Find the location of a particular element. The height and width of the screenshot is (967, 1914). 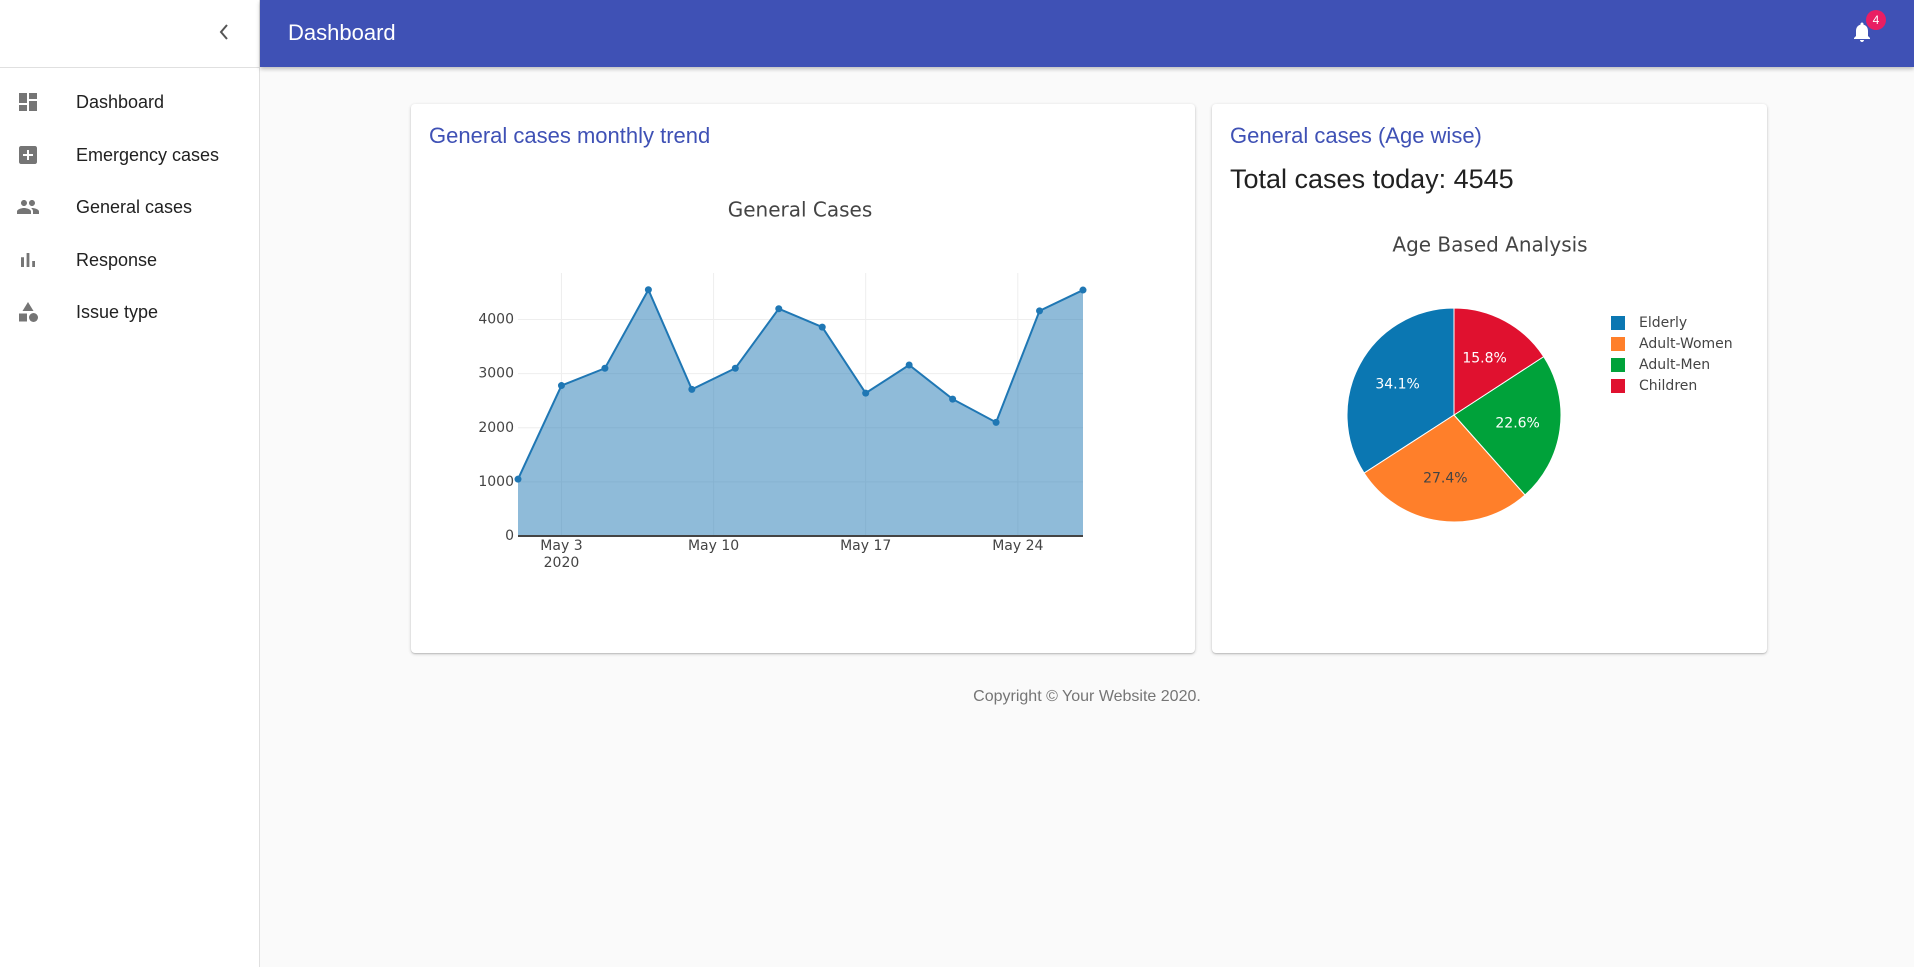

nav-label: Issue type is located at coordinates (117, 312).